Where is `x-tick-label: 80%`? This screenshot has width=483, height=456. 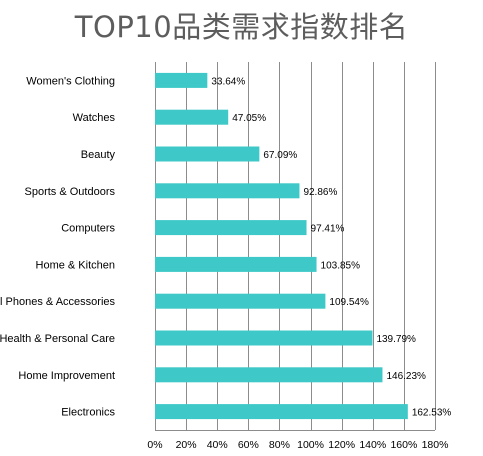
x-tick-label: 80% is located at coordinates (279, 445).